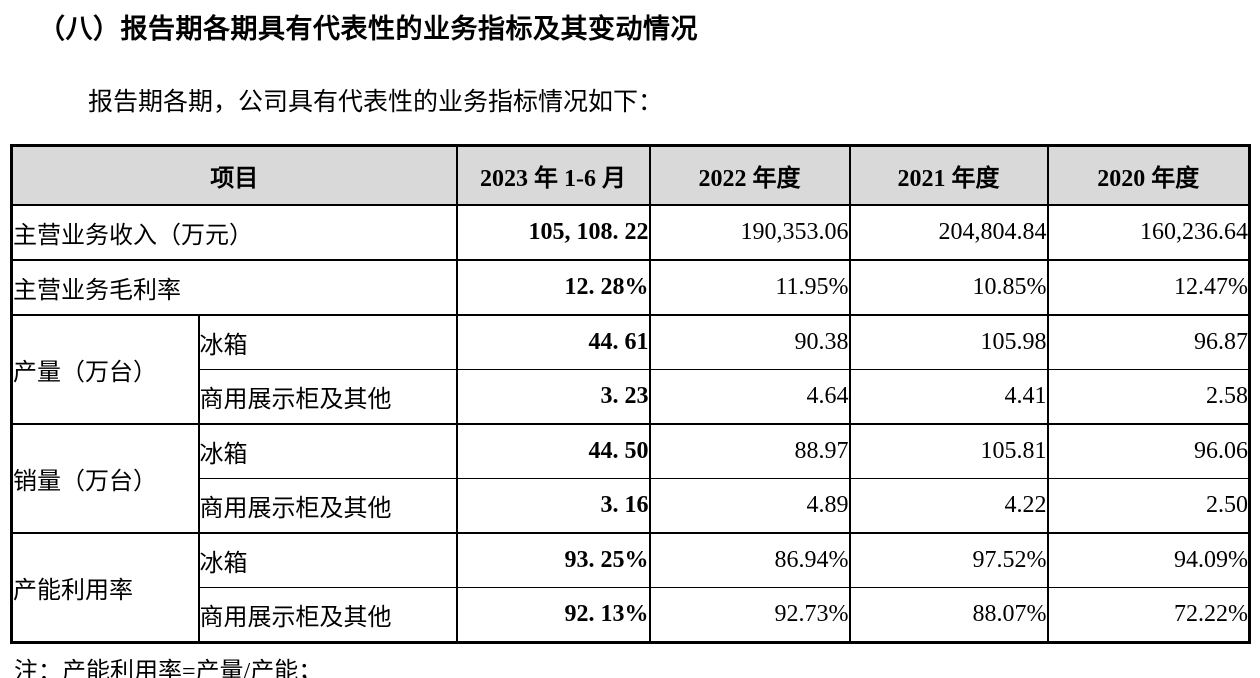  What do you see at coordinates (749, 287) in the screenshot?
I see `value-cell: 11.95%` at bounding box center [749, 287].